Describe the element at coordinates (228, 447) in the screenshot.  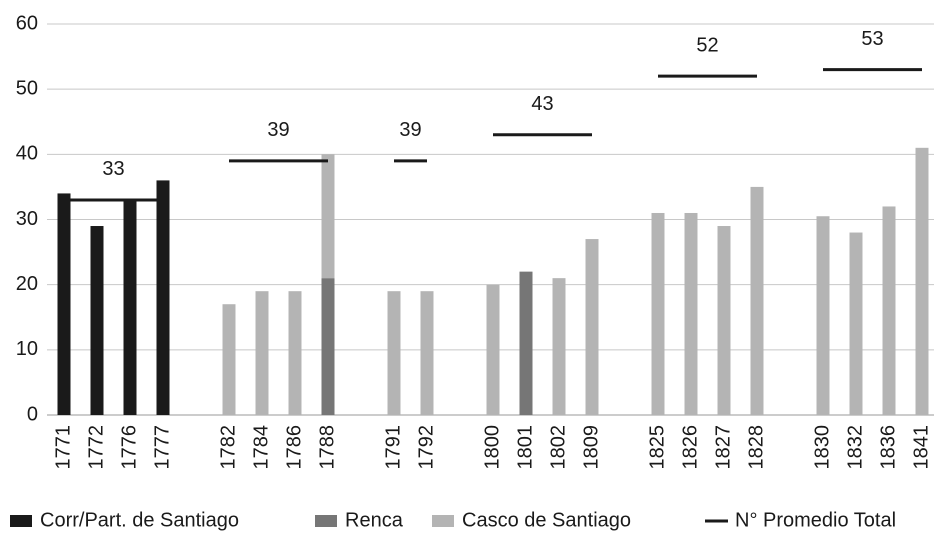
I see `x-tick-label: 1782` at that location.